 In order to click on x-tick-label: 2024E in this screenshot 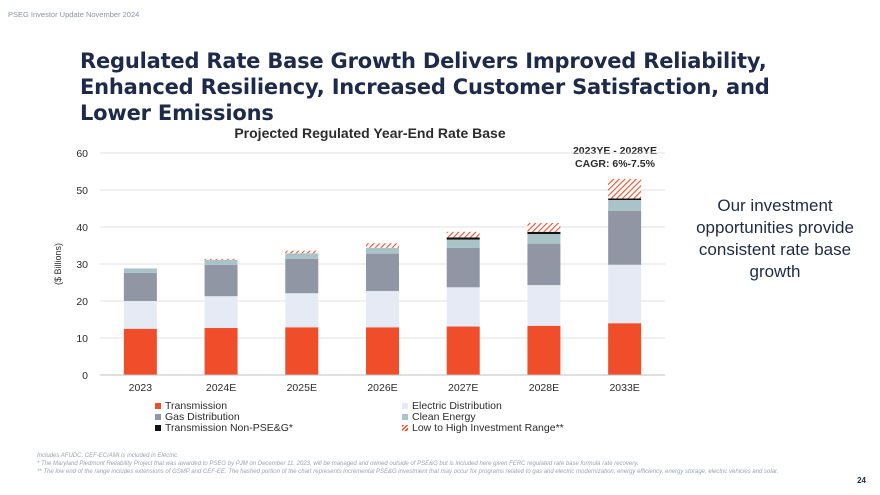, I will do `click(221, 388)`.